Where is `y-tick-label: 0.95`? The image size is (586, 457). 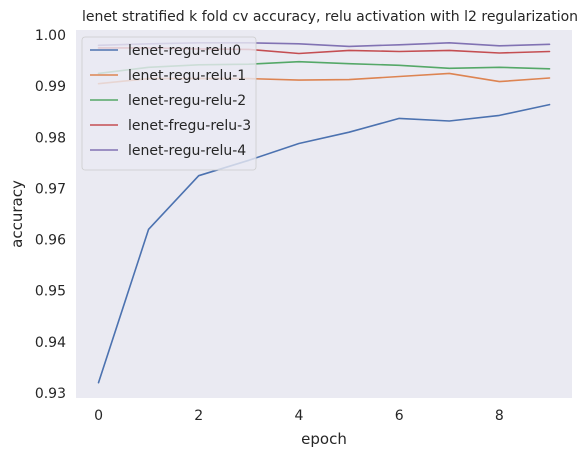 y-tick-label: 0.95 is located at coordinates (50, 292).